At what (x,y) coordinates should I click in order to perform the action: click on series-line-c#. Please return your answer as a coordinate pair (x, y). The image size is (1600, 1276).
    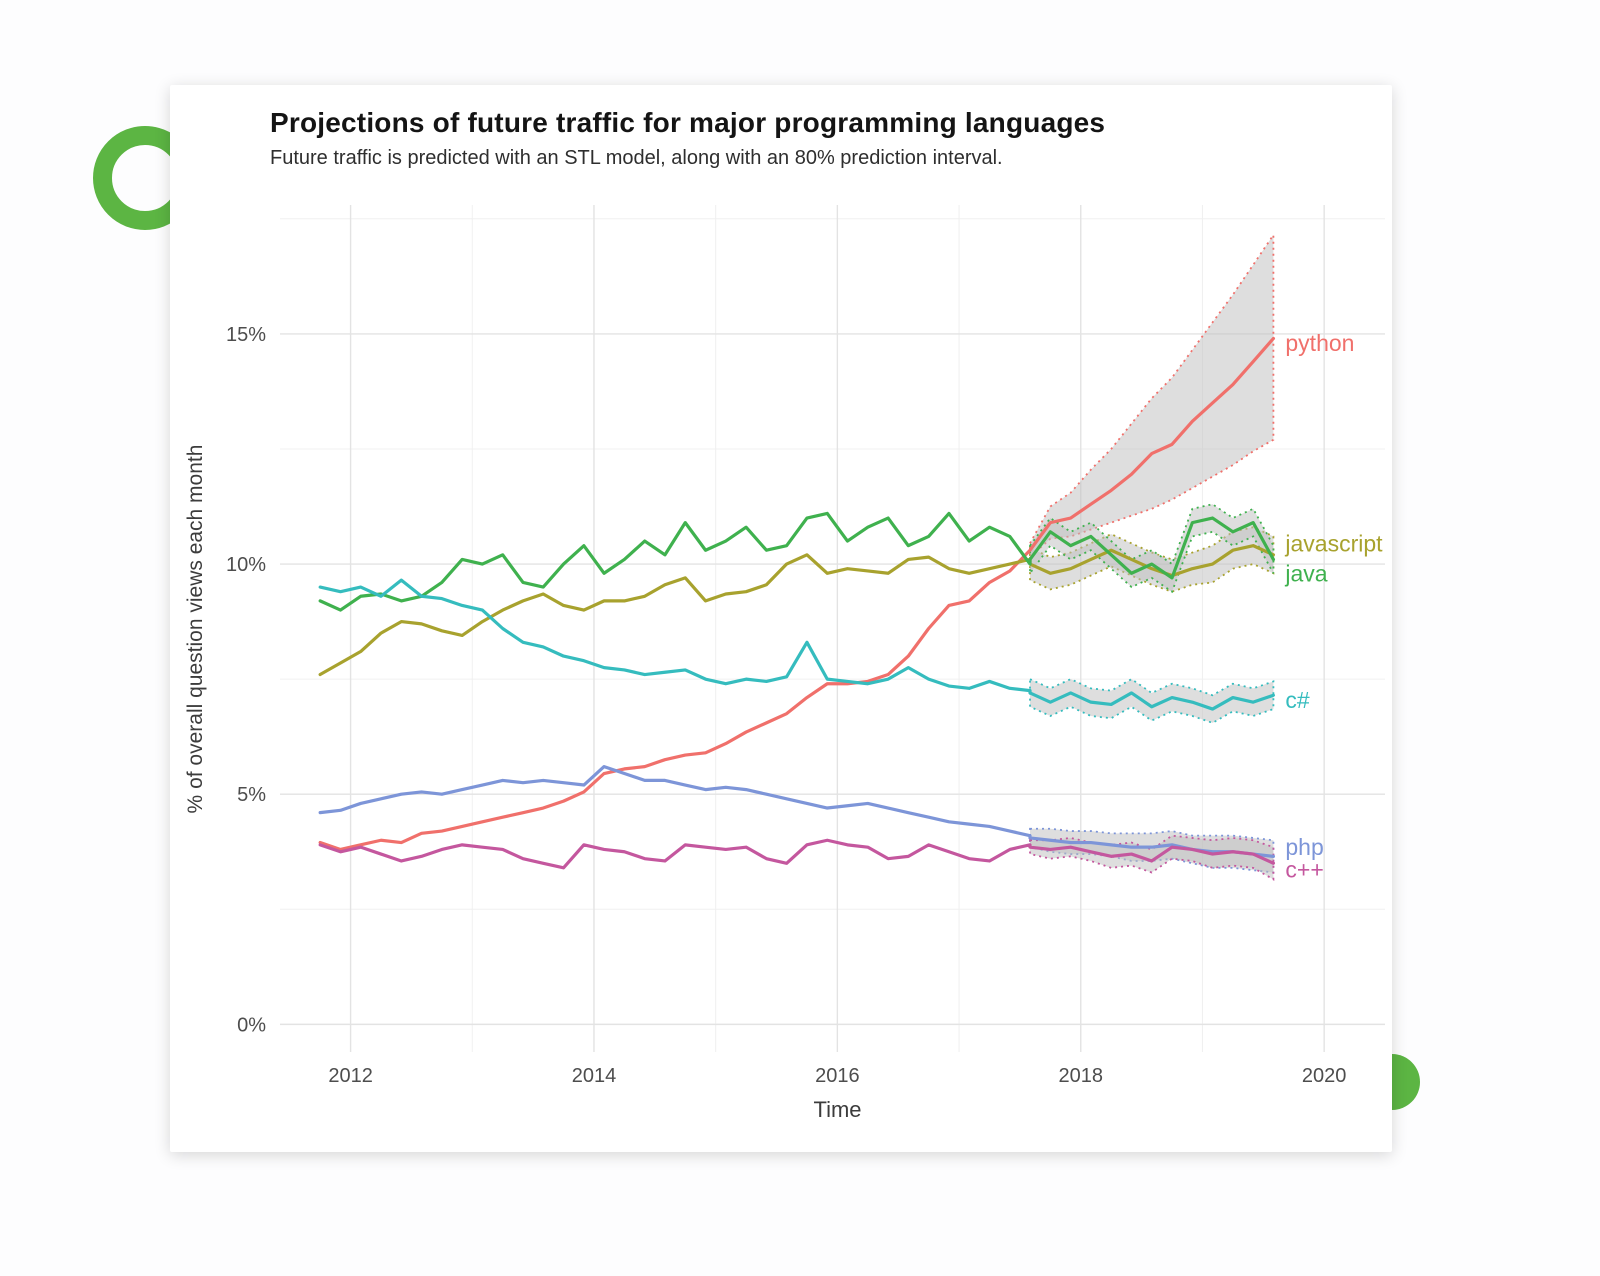
    Looking at the image, I should click on (797, 644).